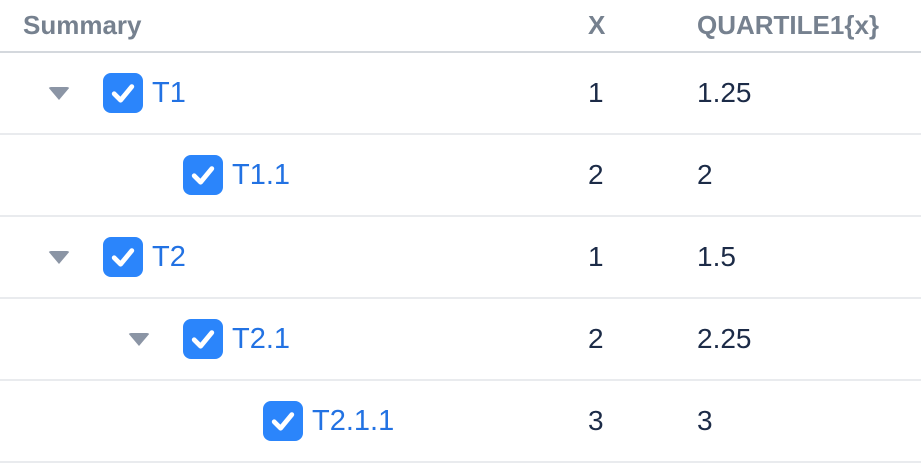  I want to click on summary-cell: T2.1, so click(294, 339).